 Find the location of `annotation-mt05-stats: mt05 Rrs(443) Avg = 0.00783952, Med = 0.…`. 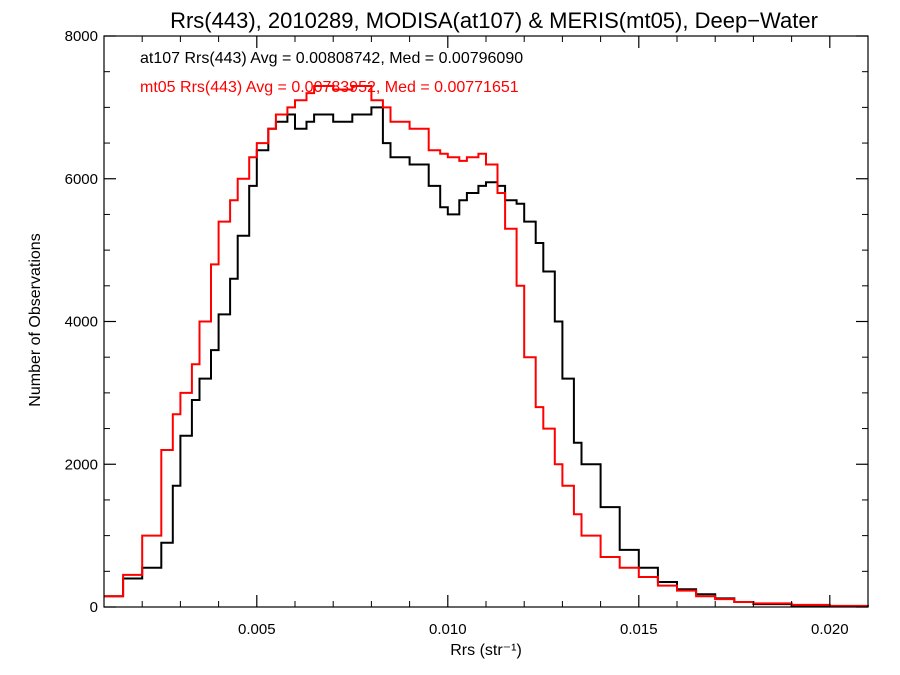

annotation-mt05-stats: mt05 Rrs(443) Avg = 0.00783952, Med = 0.… is located at coordinates (329, 87).